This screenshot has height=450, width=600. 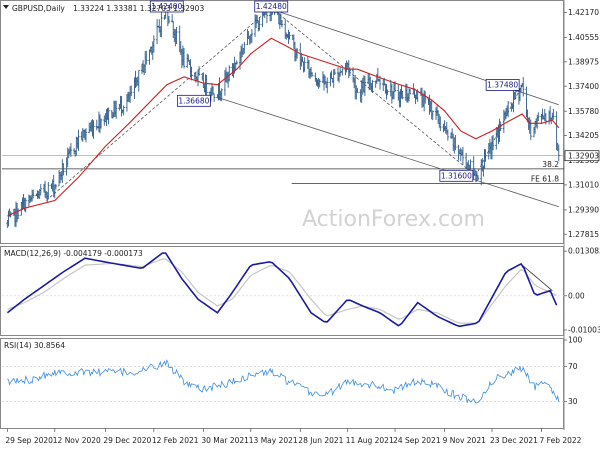 I want to click on rsi-axis-label: 30, so click(x=573, y=401).